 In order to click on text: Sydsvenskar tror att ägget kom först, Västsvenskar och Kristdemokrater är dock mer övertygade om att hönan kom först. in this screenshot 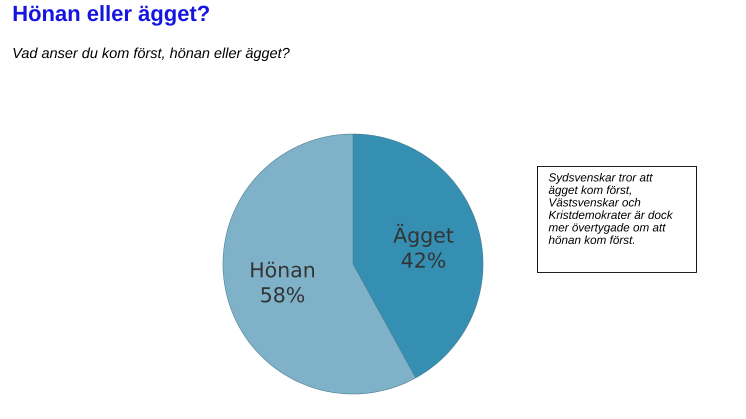, I will do `click(611, 208)`.